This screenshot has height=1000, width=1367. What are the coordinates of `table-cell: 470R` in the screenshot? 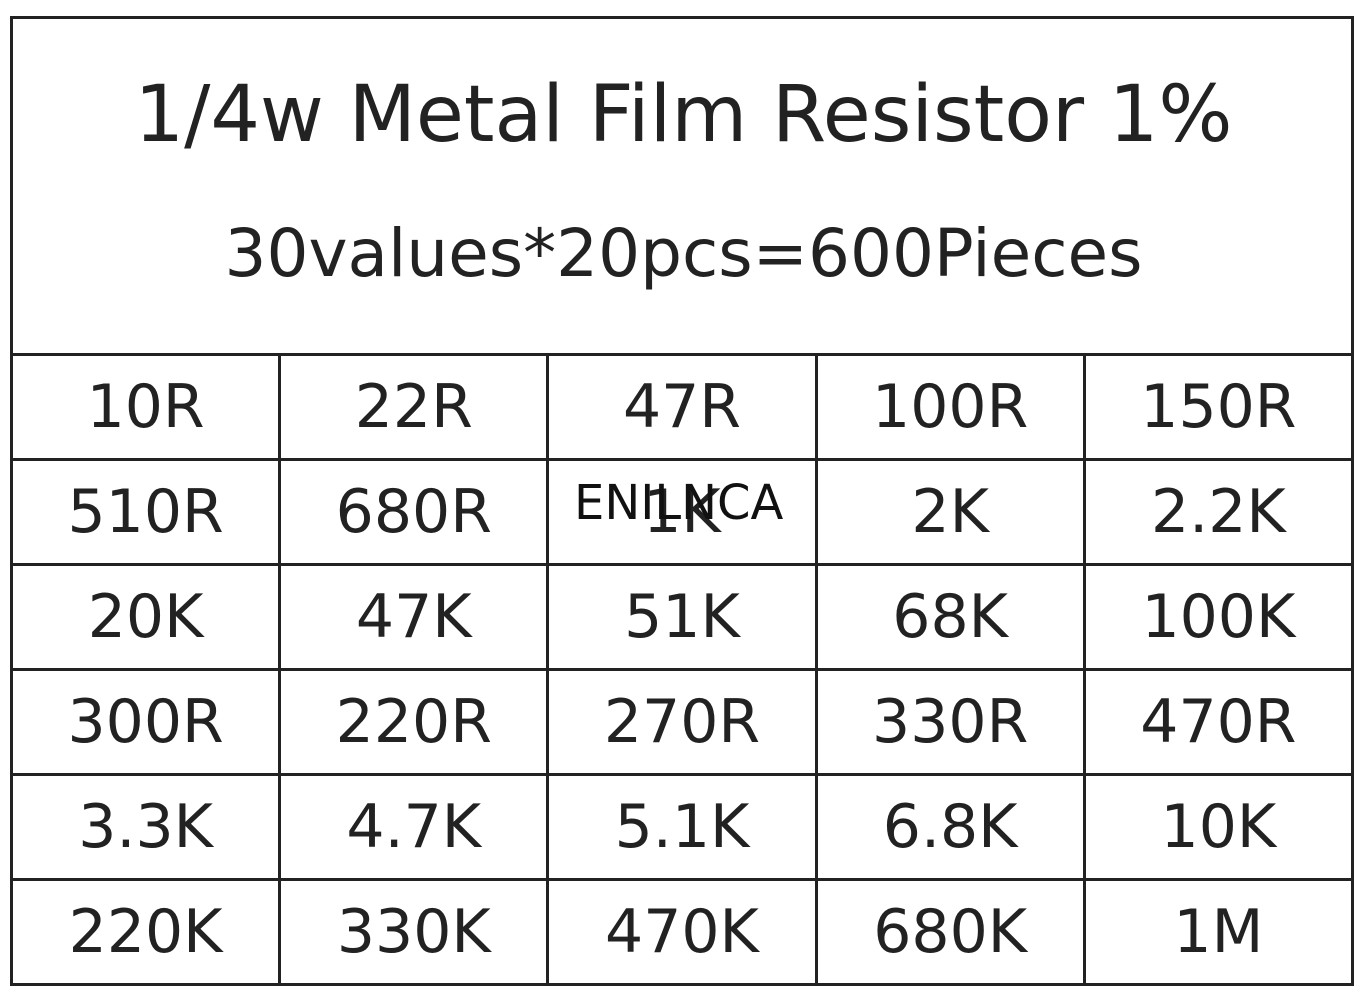 It's located at (1218, 722).